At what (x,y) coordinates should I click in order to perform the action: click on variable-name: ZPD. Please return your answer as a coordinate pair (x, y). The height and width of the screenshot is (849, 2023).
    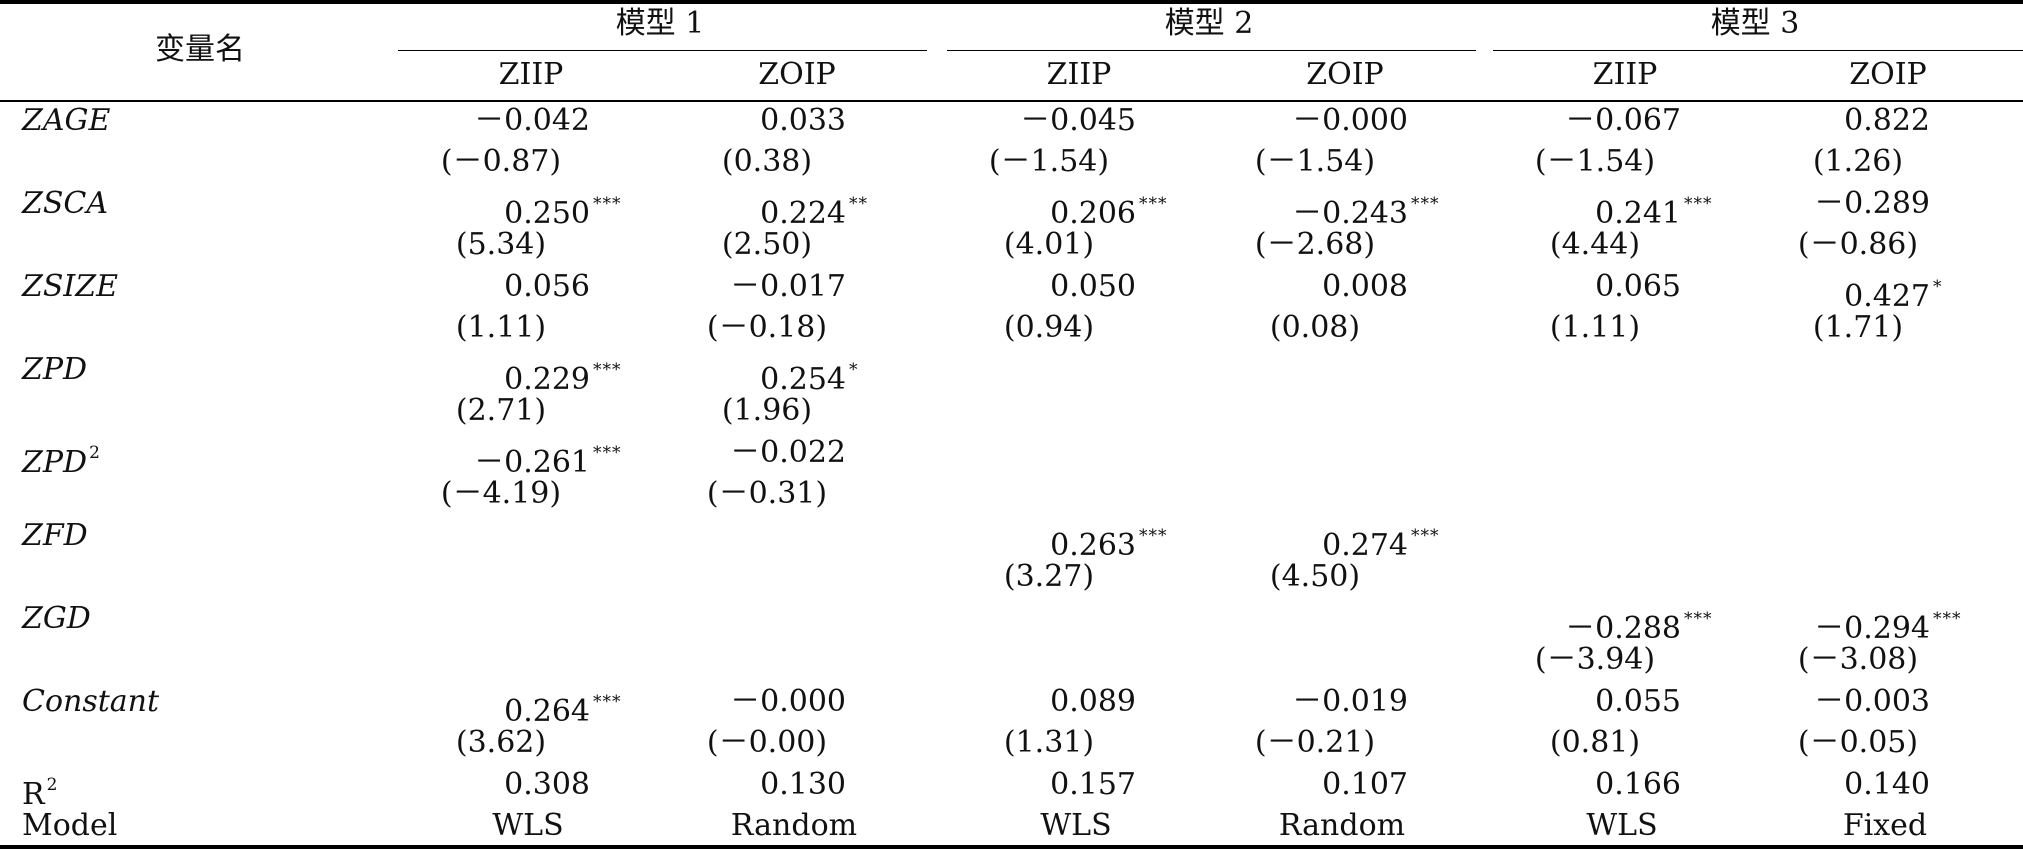
    Looking at the image, I should click on (54, 370).